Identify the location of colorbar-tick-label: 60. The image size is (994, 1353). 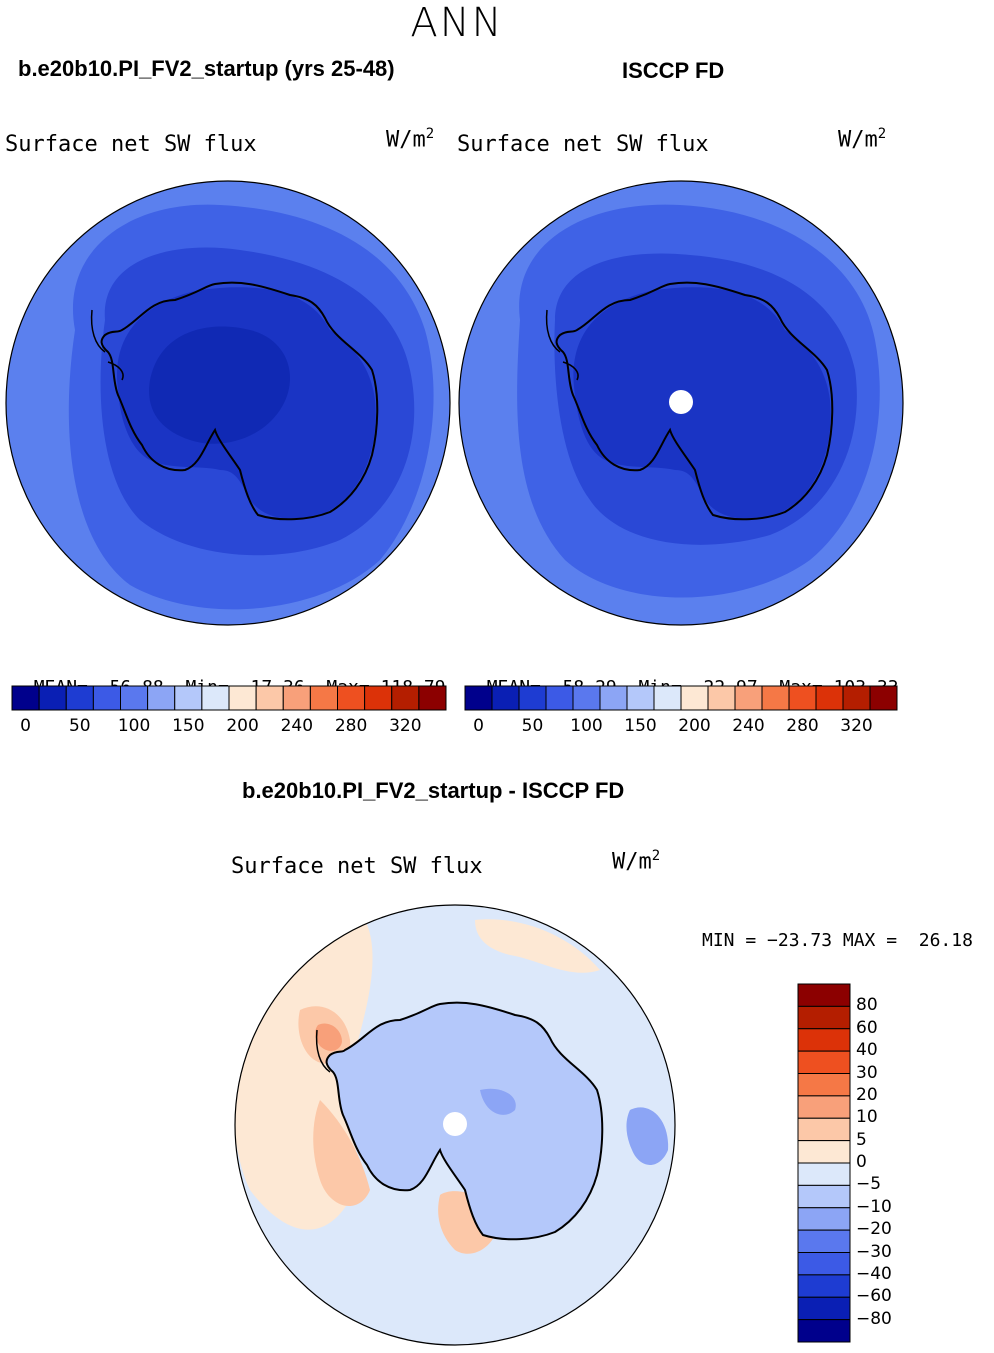
(867, 1027).